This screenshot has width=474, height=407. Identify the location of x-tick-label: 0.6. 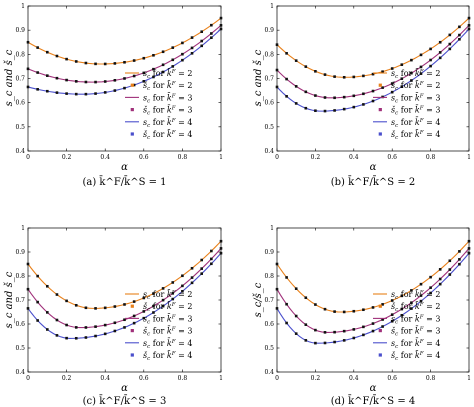
(392, 378).